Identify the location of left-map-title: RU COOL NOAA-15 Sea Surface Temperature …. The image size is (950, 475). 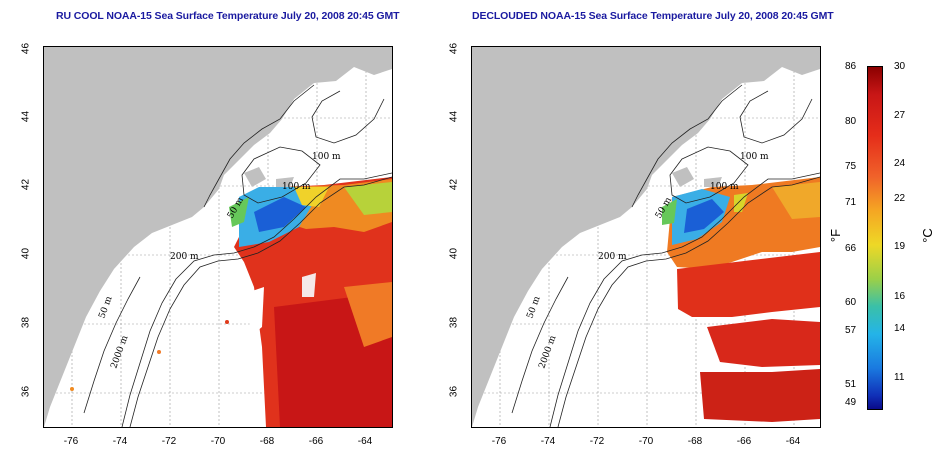
(228, 16).